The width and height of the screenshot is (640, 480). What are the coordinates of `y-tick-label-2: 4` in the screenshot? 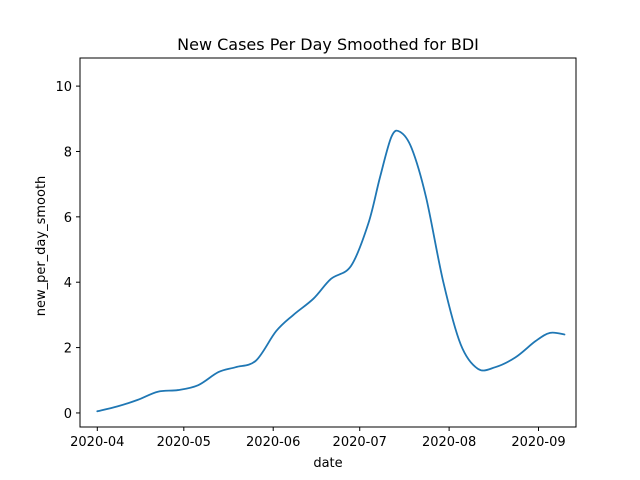 It's located at (68, 283).